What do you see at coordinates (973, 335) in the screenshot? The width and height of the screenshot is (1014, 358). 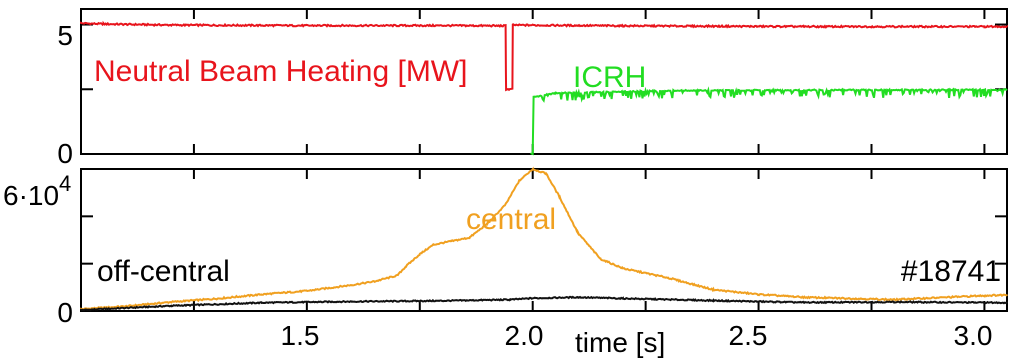 I see `x-tick-label-3-0: 3.0` at bounding box center [973, 335].